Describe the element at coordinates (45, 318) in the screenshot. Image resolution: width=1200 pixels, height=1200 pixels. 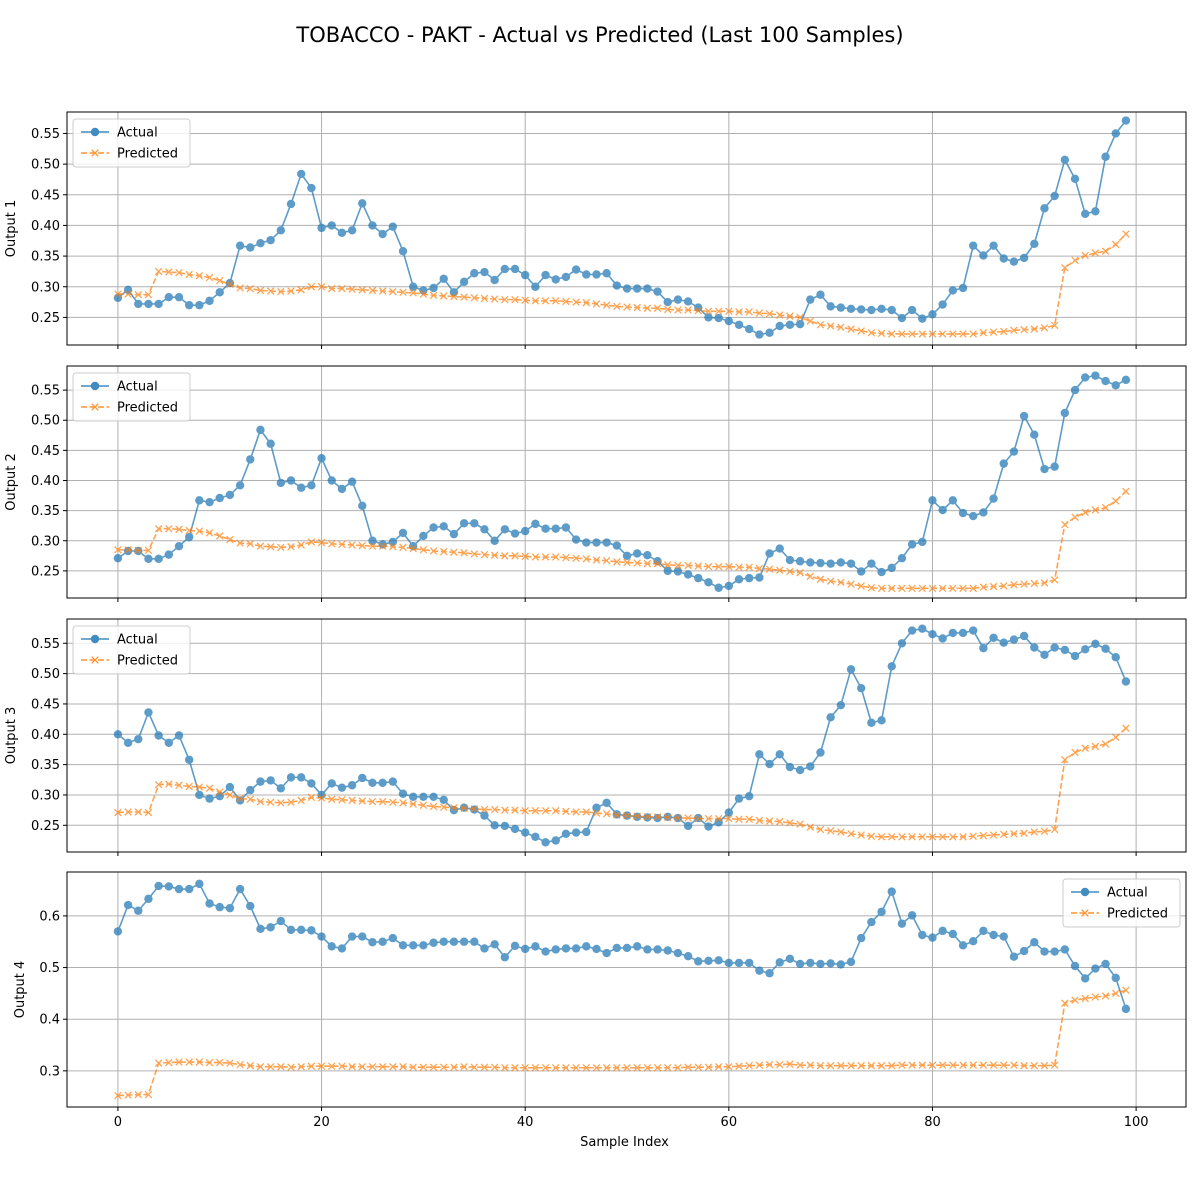
I see `y-tick-label: 0.25` at that location.